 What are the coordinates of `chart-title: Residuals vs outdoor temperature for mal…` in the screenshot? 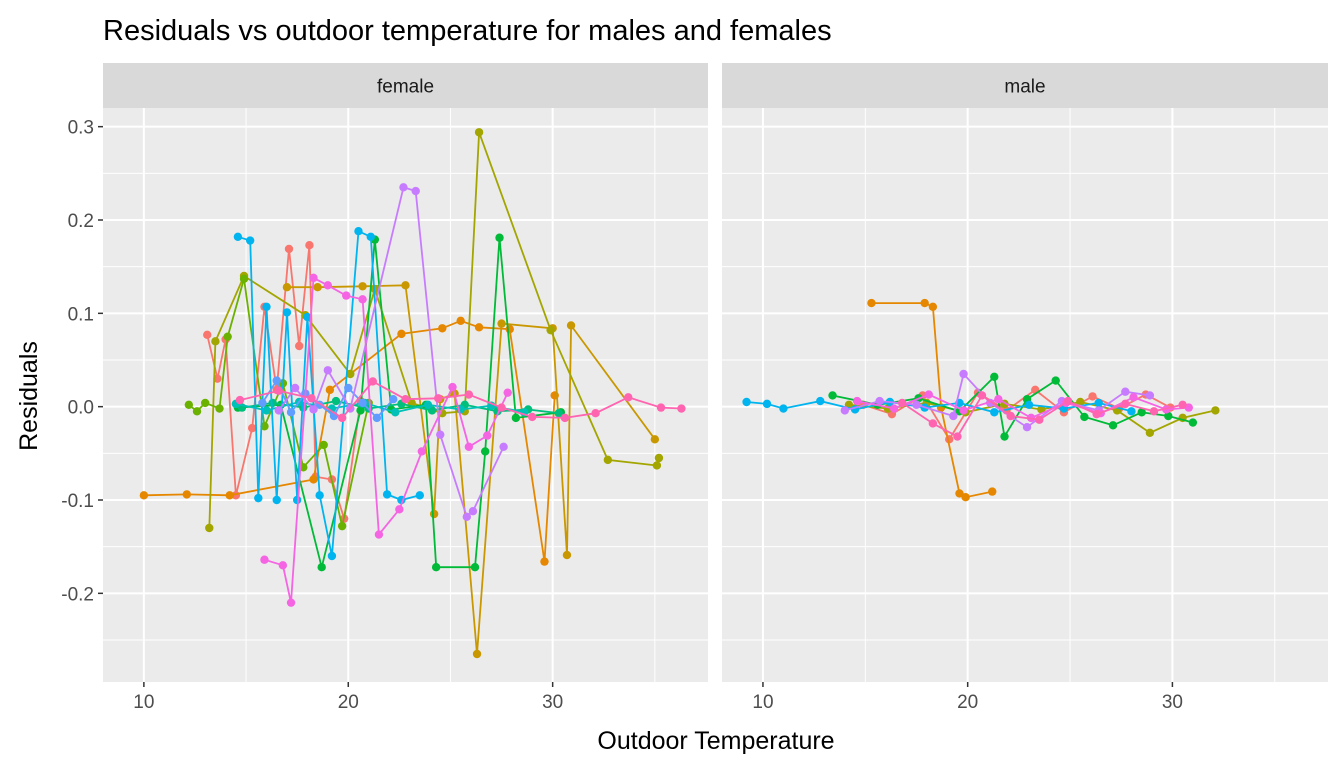 It's located at (467, 31).